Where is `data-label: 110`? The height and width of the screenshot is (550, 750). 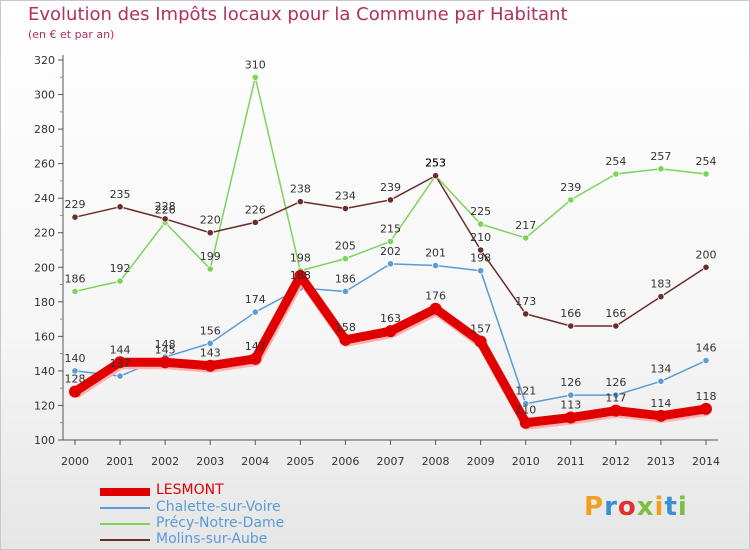
data-label: 110 is located at coordinates (525, 410).